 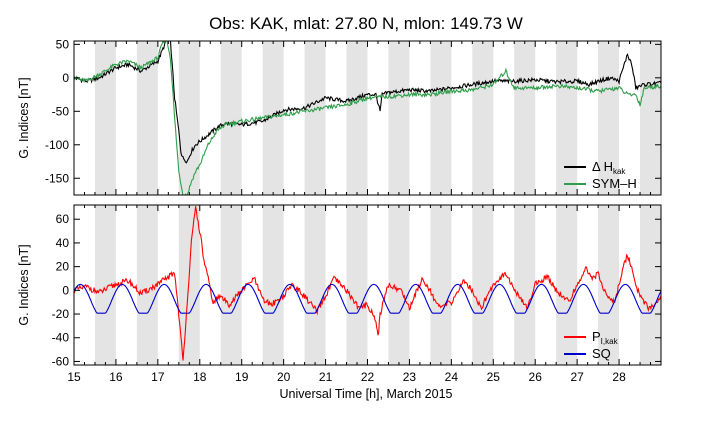 I want to click on x-tick-label: 28, so click(x=619, y=377).